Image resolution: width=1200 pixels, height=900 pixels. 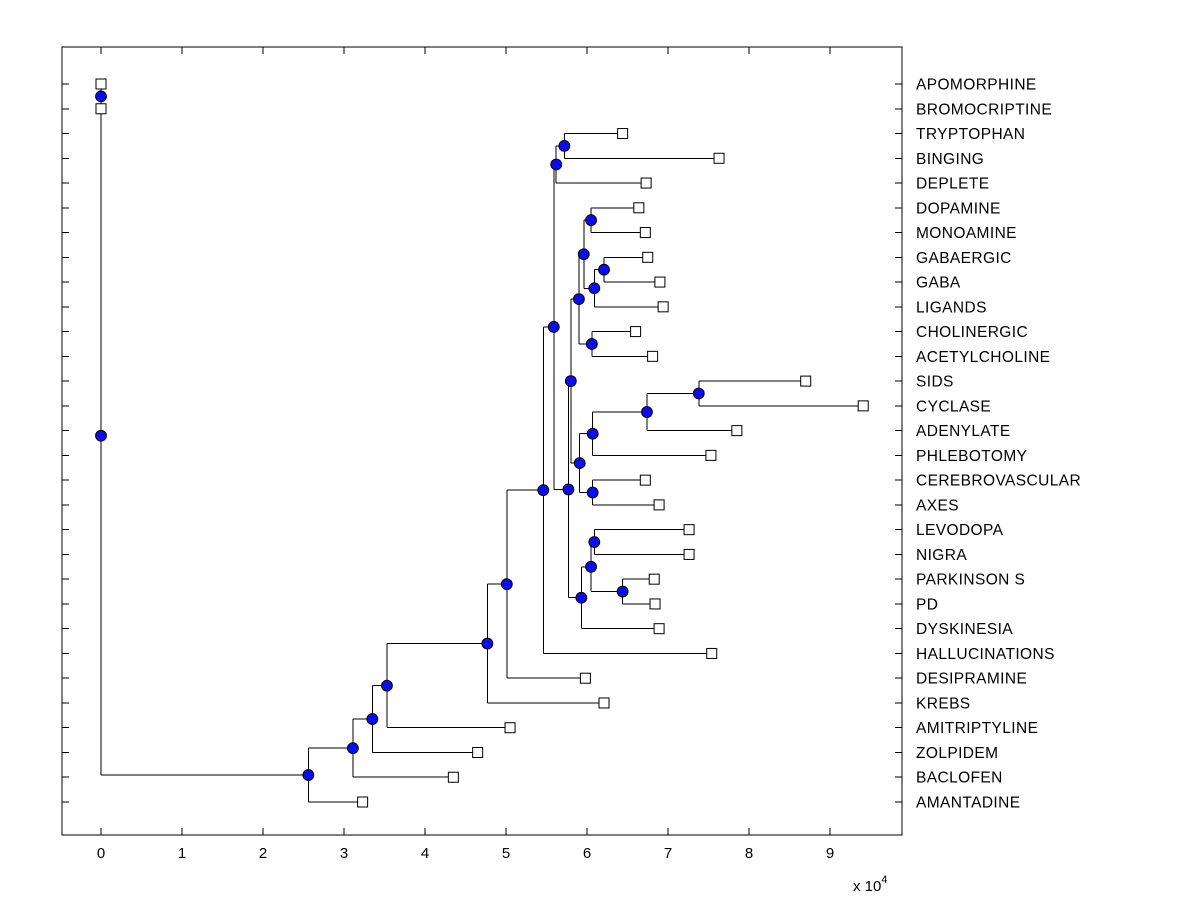 I want to click on leaf-label: AXES, so click(x=937, y=505).